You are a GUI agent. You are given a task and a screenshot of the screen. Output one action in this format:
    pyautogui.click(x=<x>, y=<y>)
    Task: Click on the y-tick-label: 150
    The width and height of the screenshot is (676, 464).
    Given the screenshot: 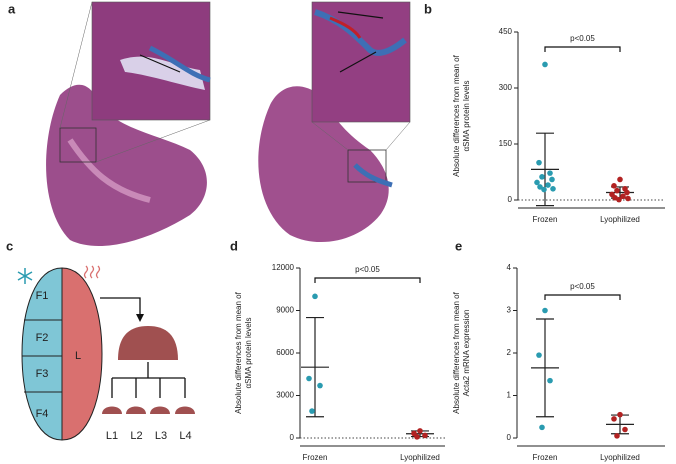 What is the action you would take?
    pyautogui.click(x=506, y=143)
    